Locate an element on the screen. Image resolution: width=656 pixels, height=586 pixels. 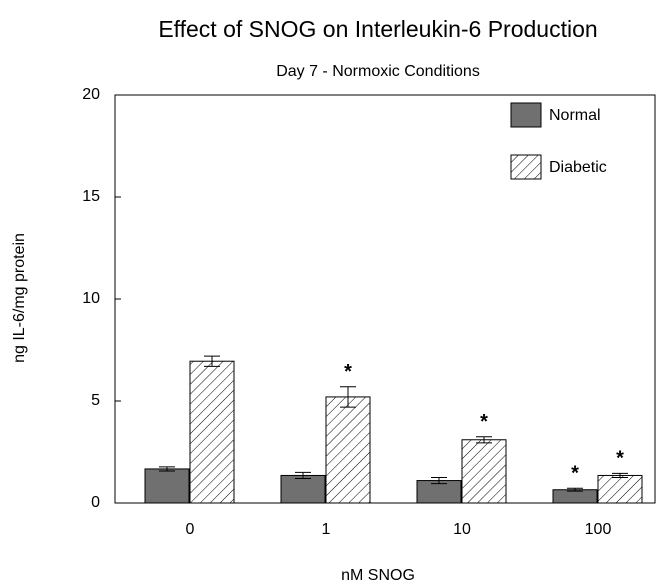
y-tick-label: 20 is located at coordinates (91, 94).